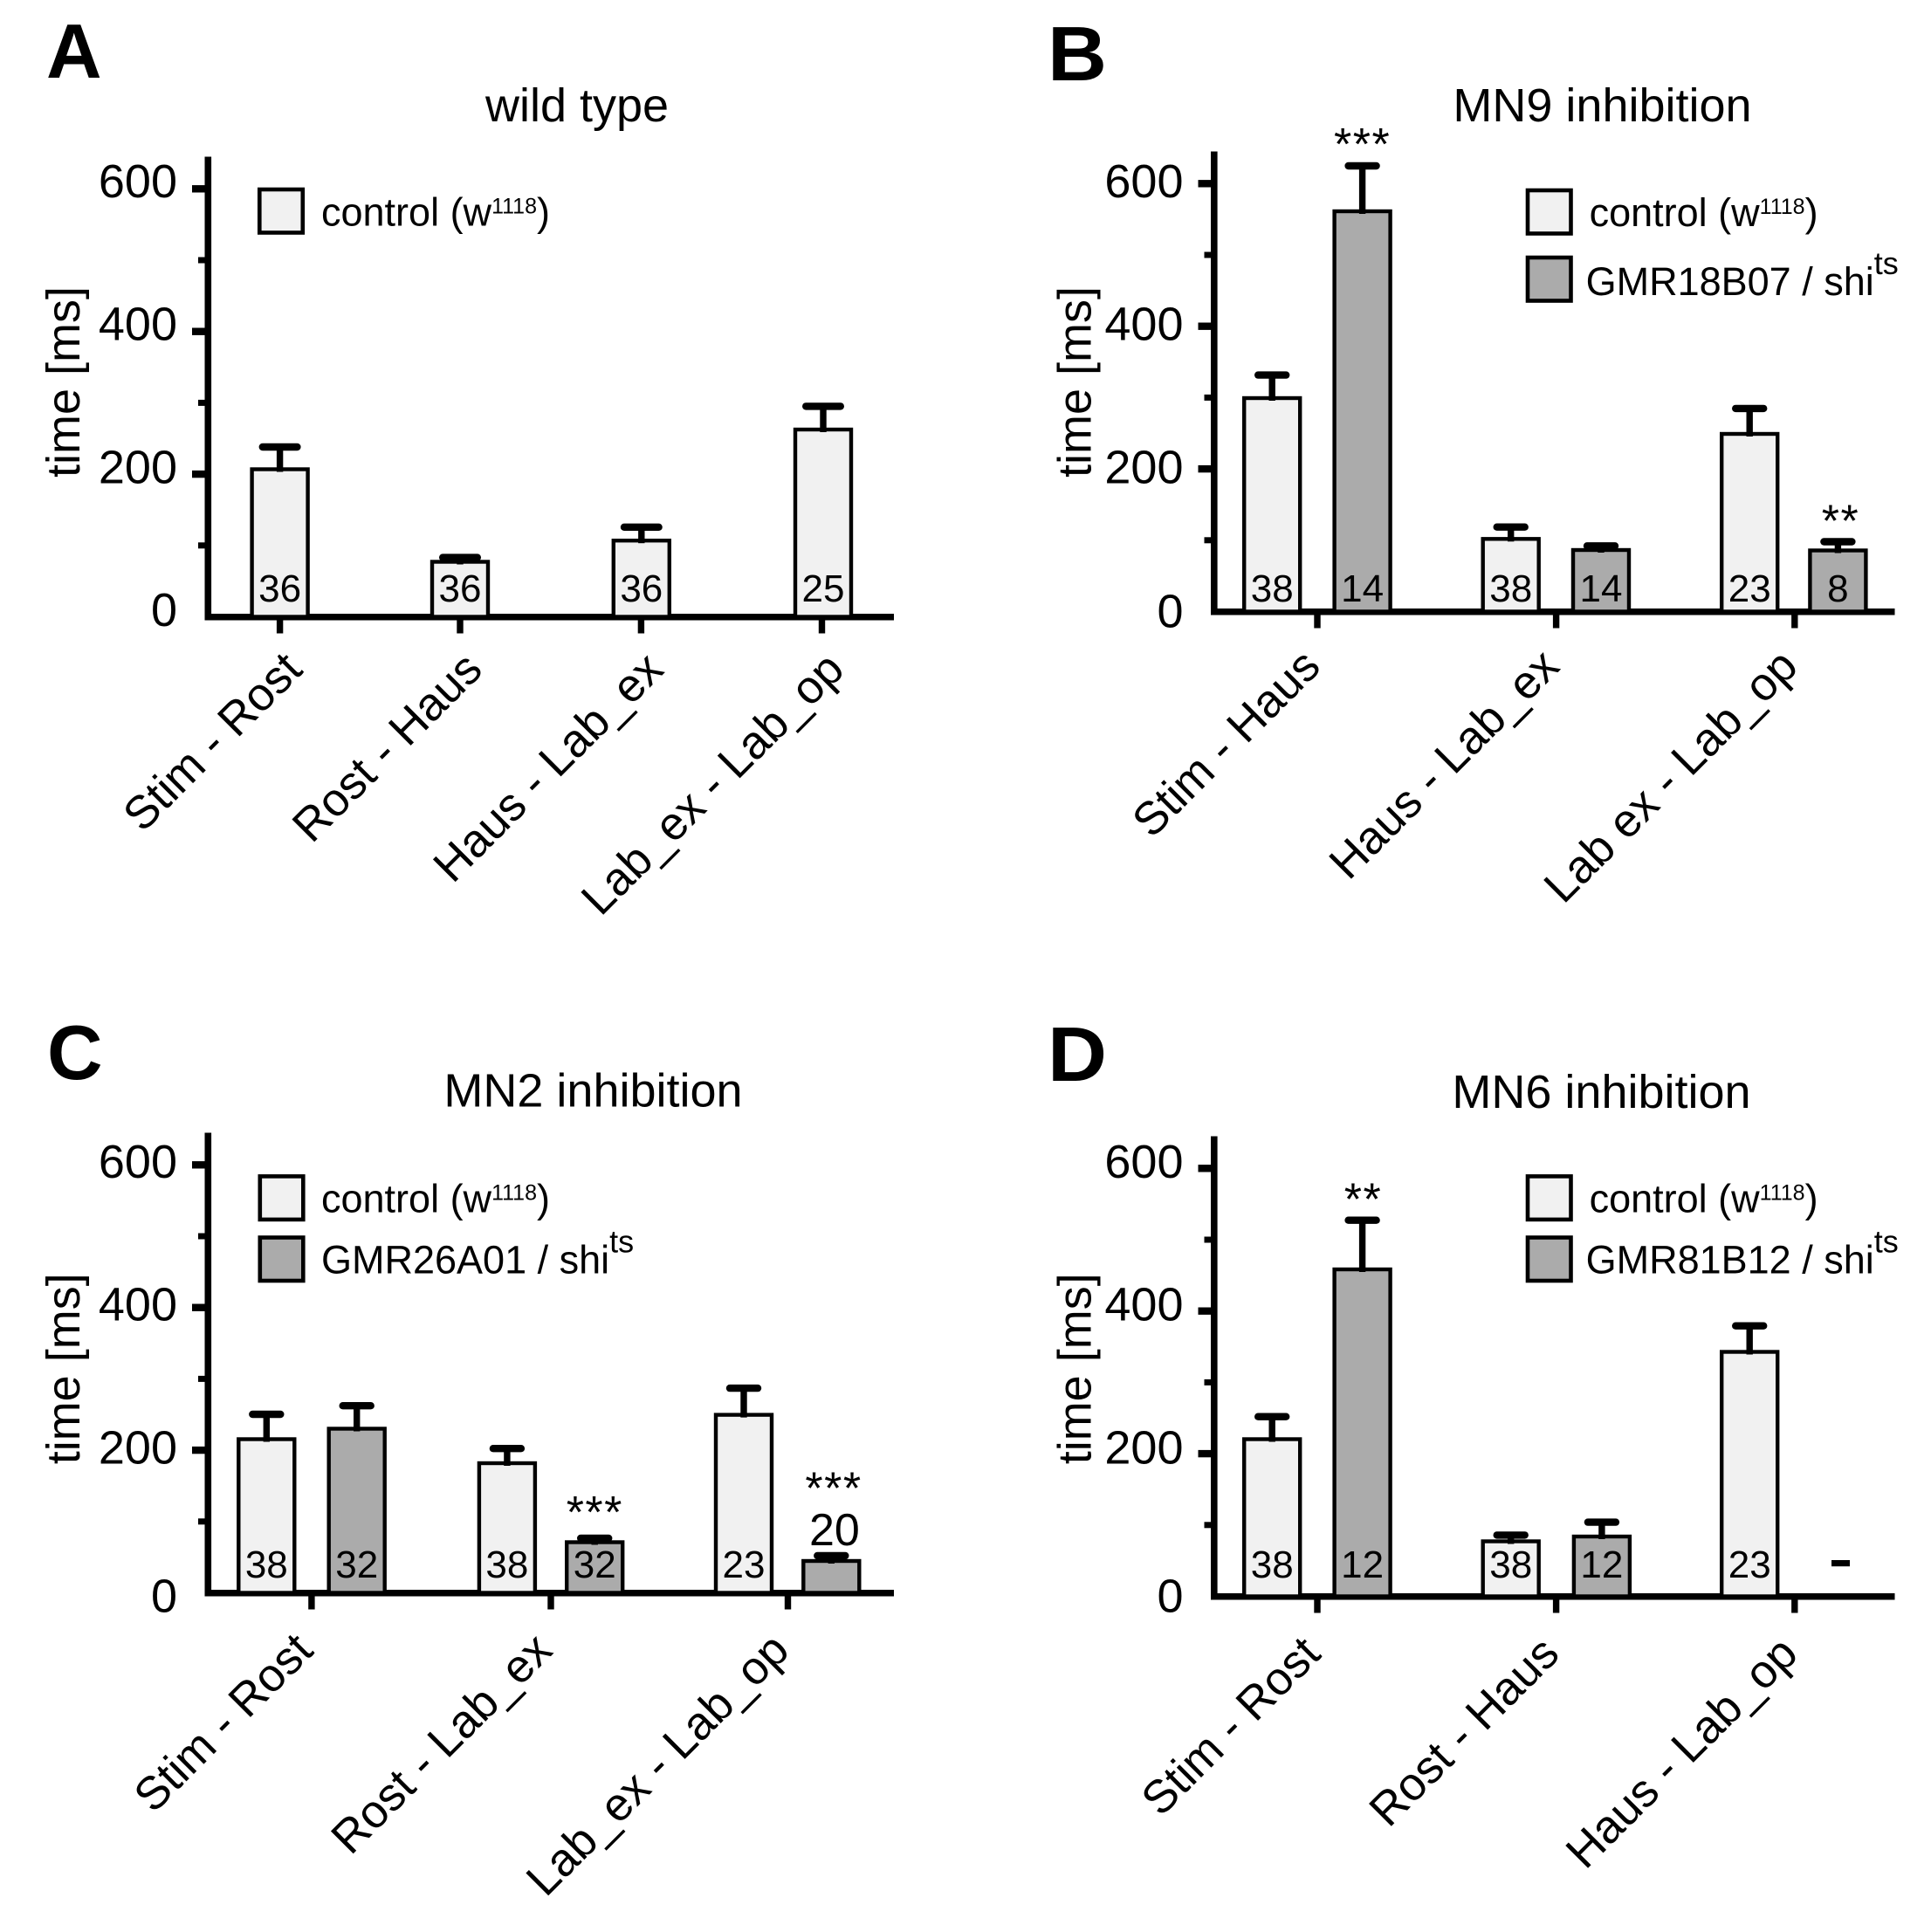  What do you see at coordinates (592, 1091) in the screenshot?
I see `svg-text: MN2 inhibition` at bounding box center [592, 1091].